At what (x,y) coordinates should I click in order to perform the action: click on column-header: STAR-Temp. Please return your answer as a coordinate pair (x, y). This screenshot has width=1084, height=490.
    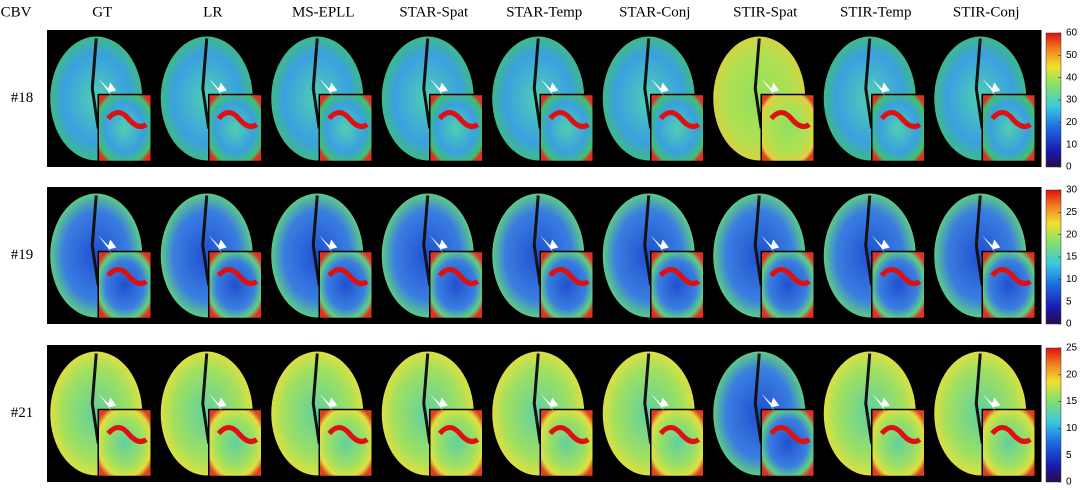
    Looking at the image, I should click on (544, 12).